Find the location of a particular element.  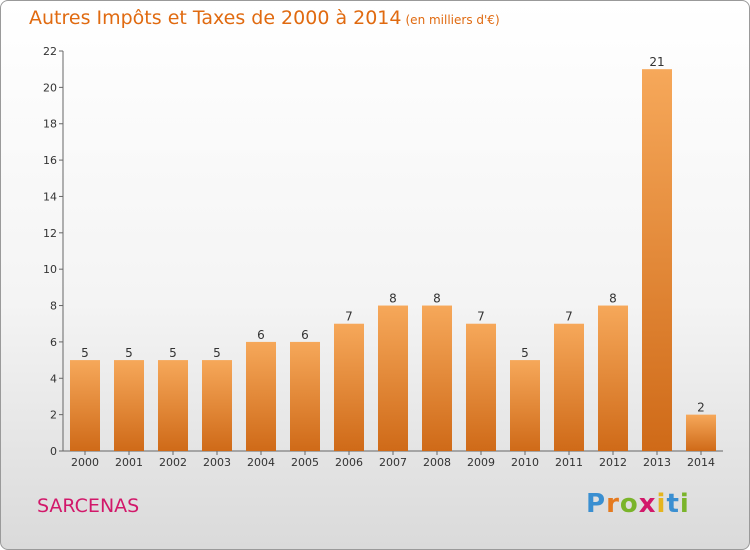

y-tick-label: 4 is located at coordinates (53, 378).